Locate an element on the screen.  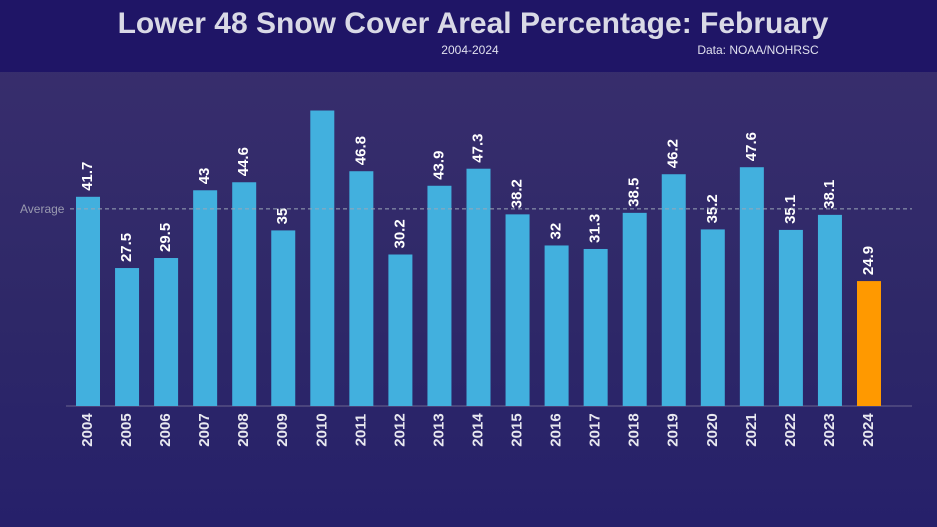
x-tick-label: 2008 is located at coordinates (243, 429).